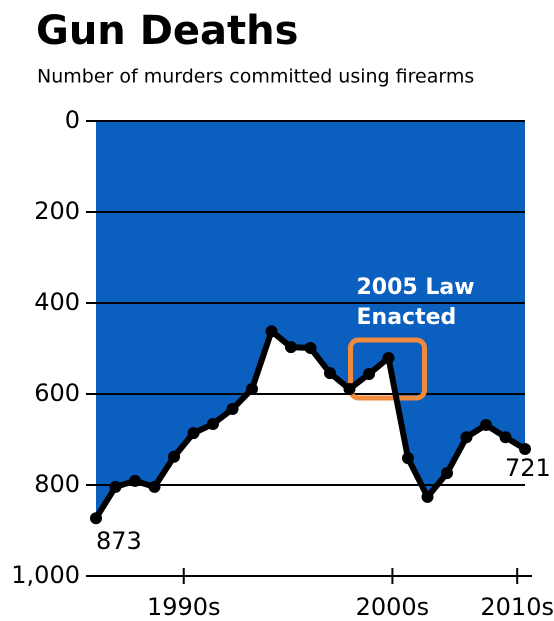 Image resolution: width=554 pixels, height=621 pixels. I want to click on data-label: 873, so click(119, 541).